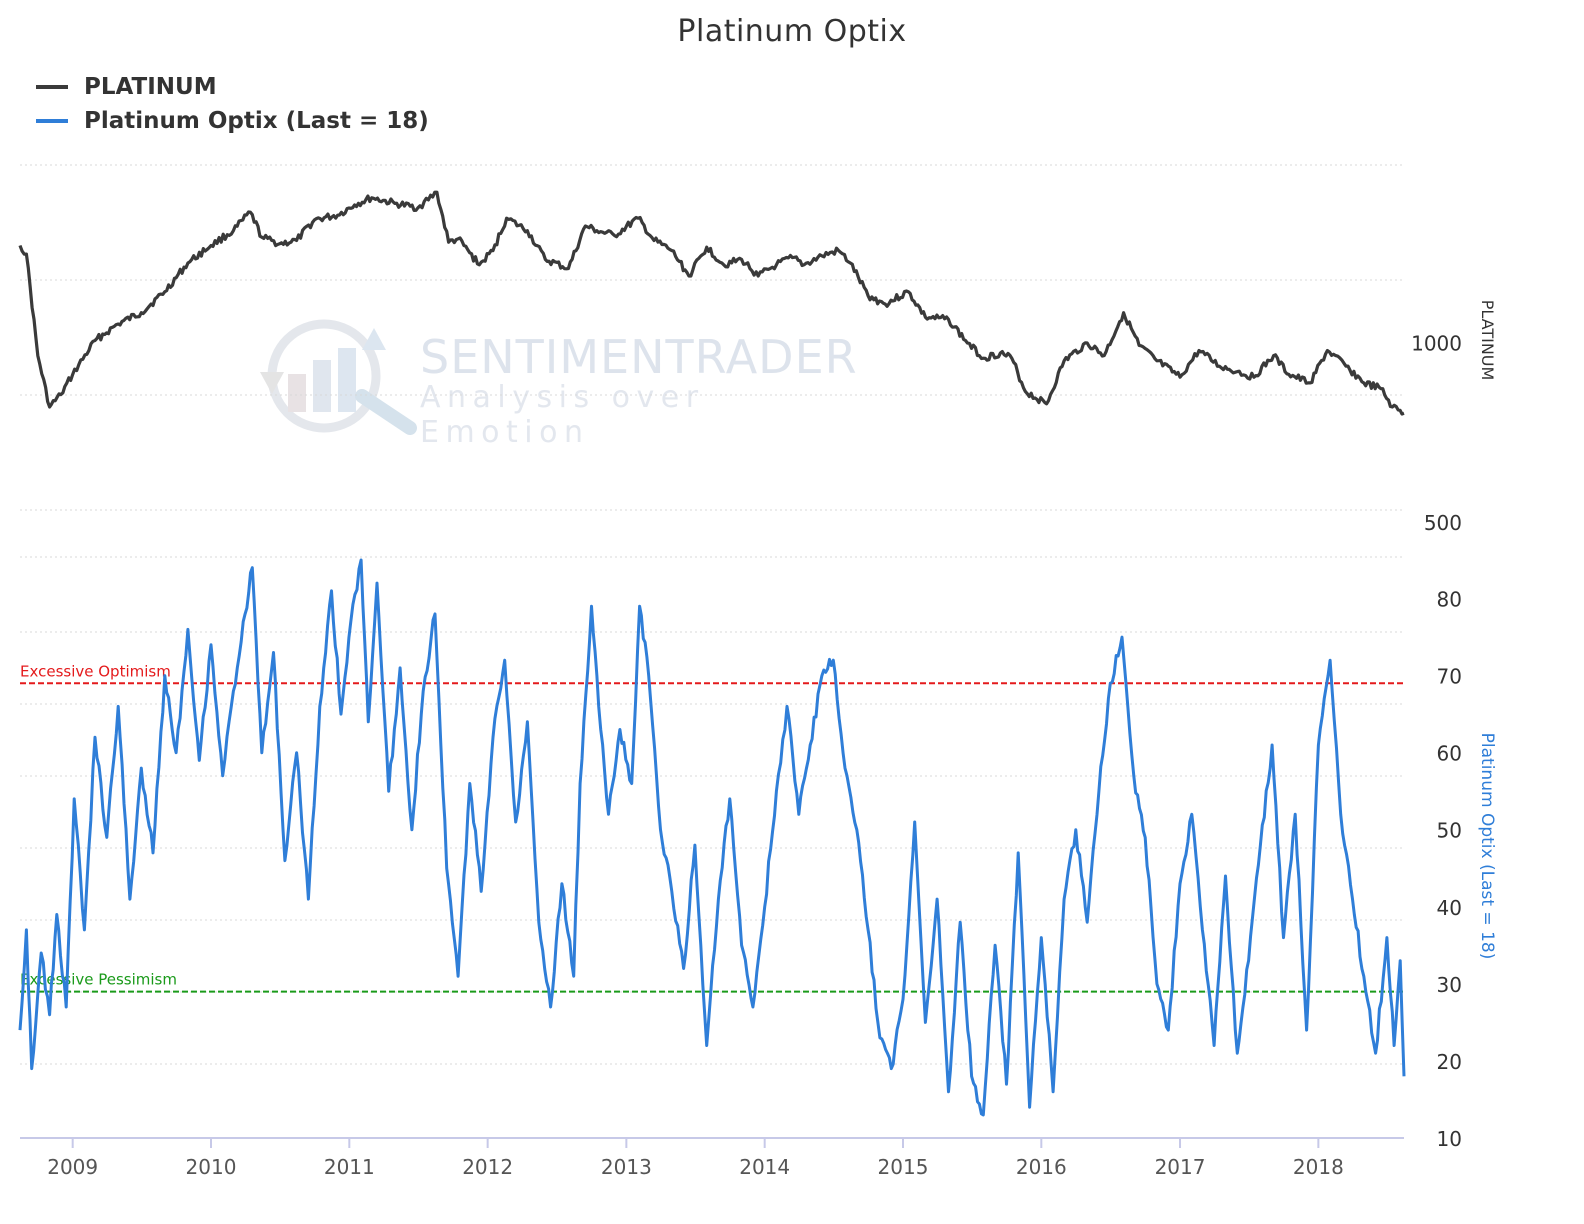  What do you see at coordinates (1318, 1167) in the screenshot?
I see `x-tick-label: 2018` at bounding box center [1318, 1167].